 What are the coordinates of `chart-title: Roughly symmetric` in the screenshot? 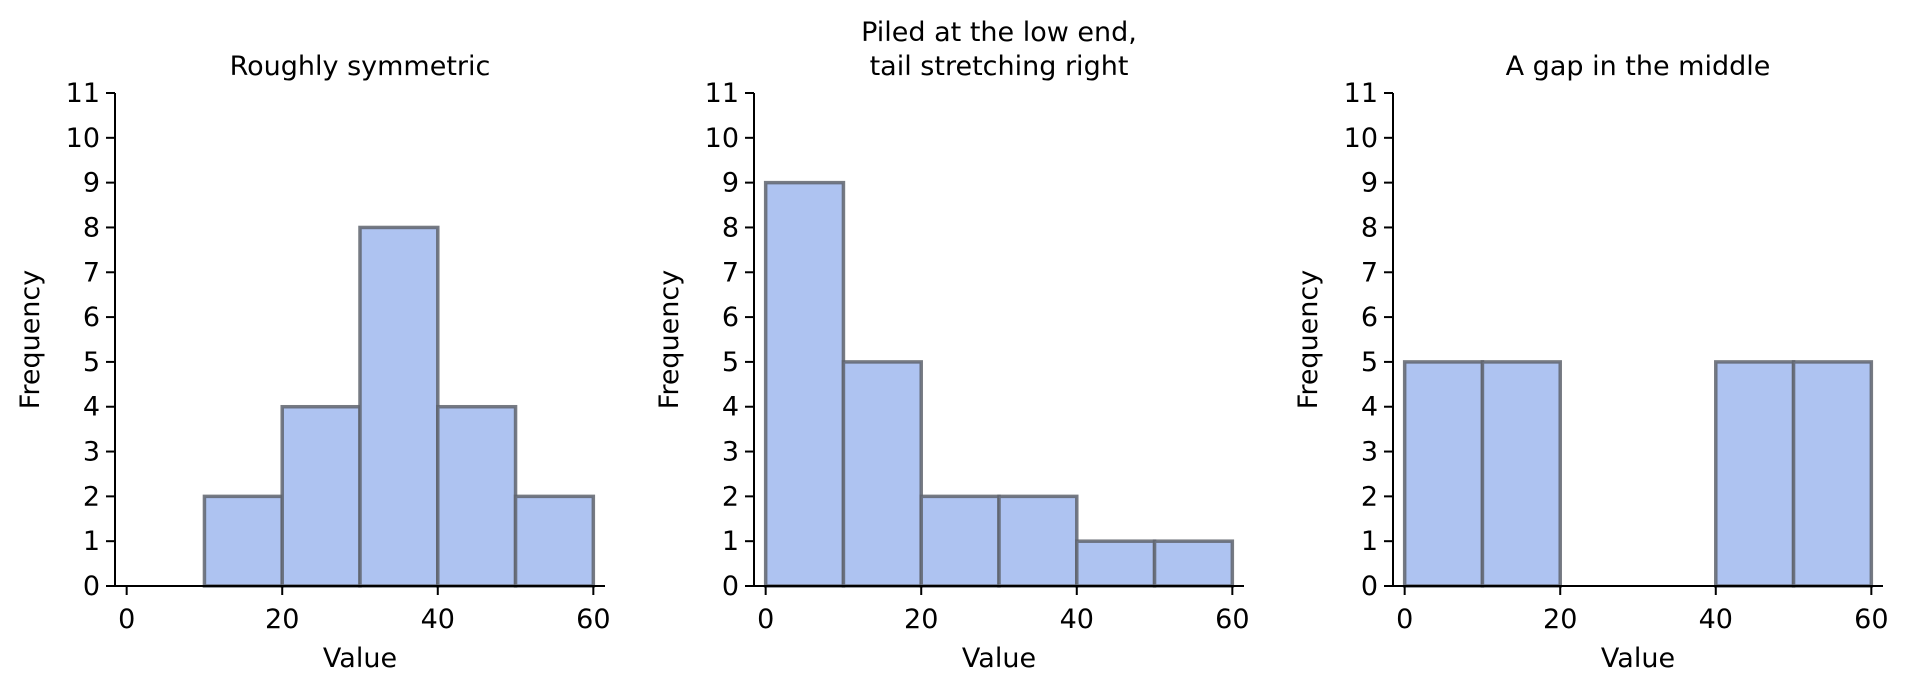 It's located at (360, 66).